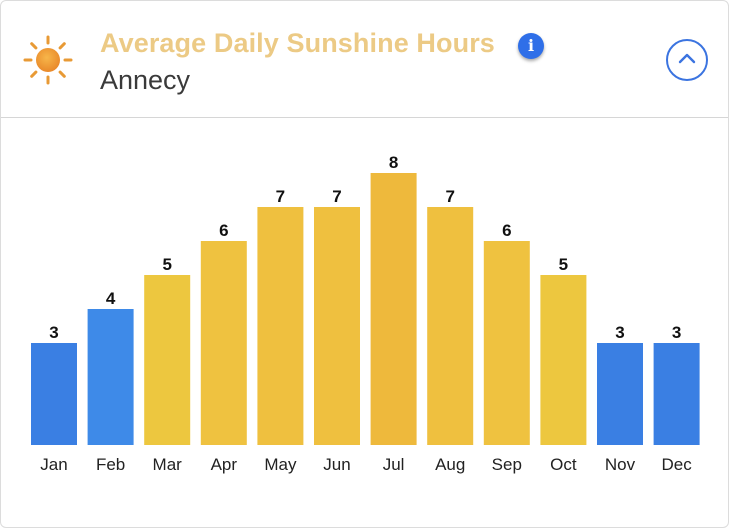 The width and height of the screenshot is (729, 528). I want to click on x-tick-label-dec: Dec, so click(676, 464).